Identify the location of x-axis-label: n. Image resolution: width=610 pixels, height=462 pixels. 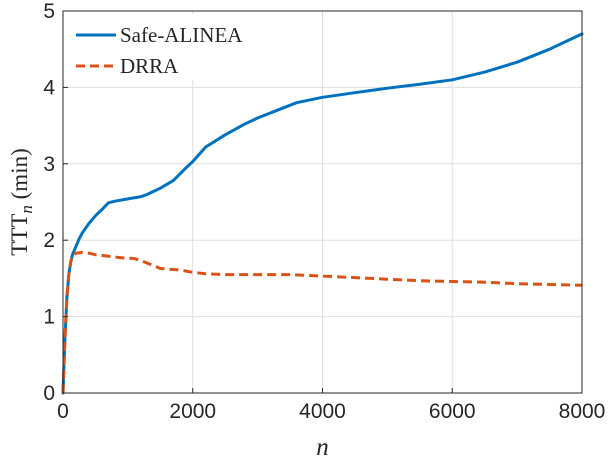
(322, 447).